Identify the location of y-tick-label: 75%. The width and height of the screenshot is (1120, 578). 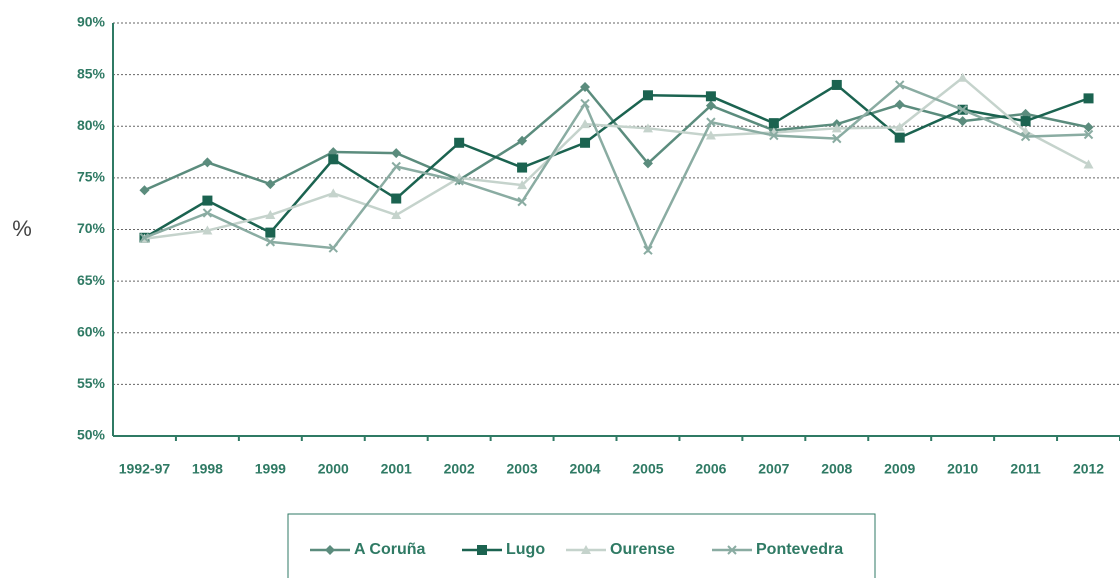
(91, 177).